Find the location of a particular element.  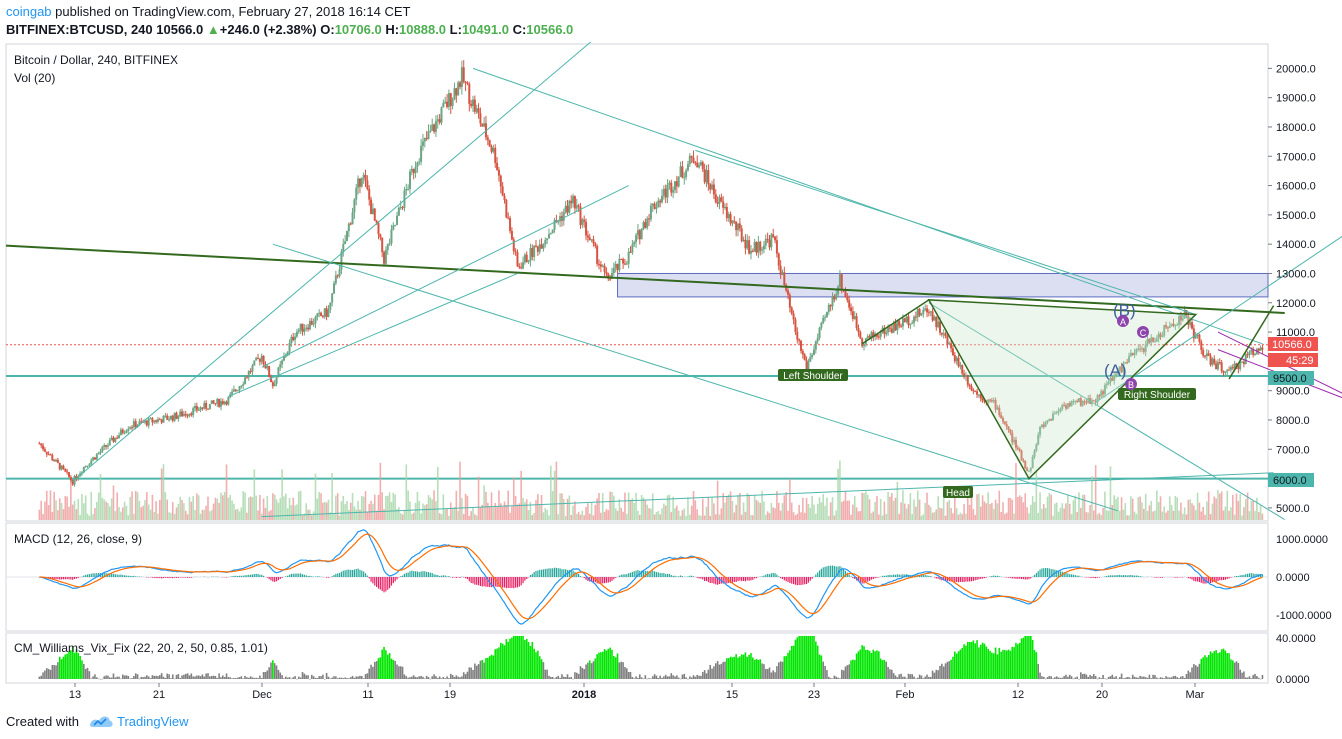

wave-a-marker: A is located at coordinates (1123, 321).